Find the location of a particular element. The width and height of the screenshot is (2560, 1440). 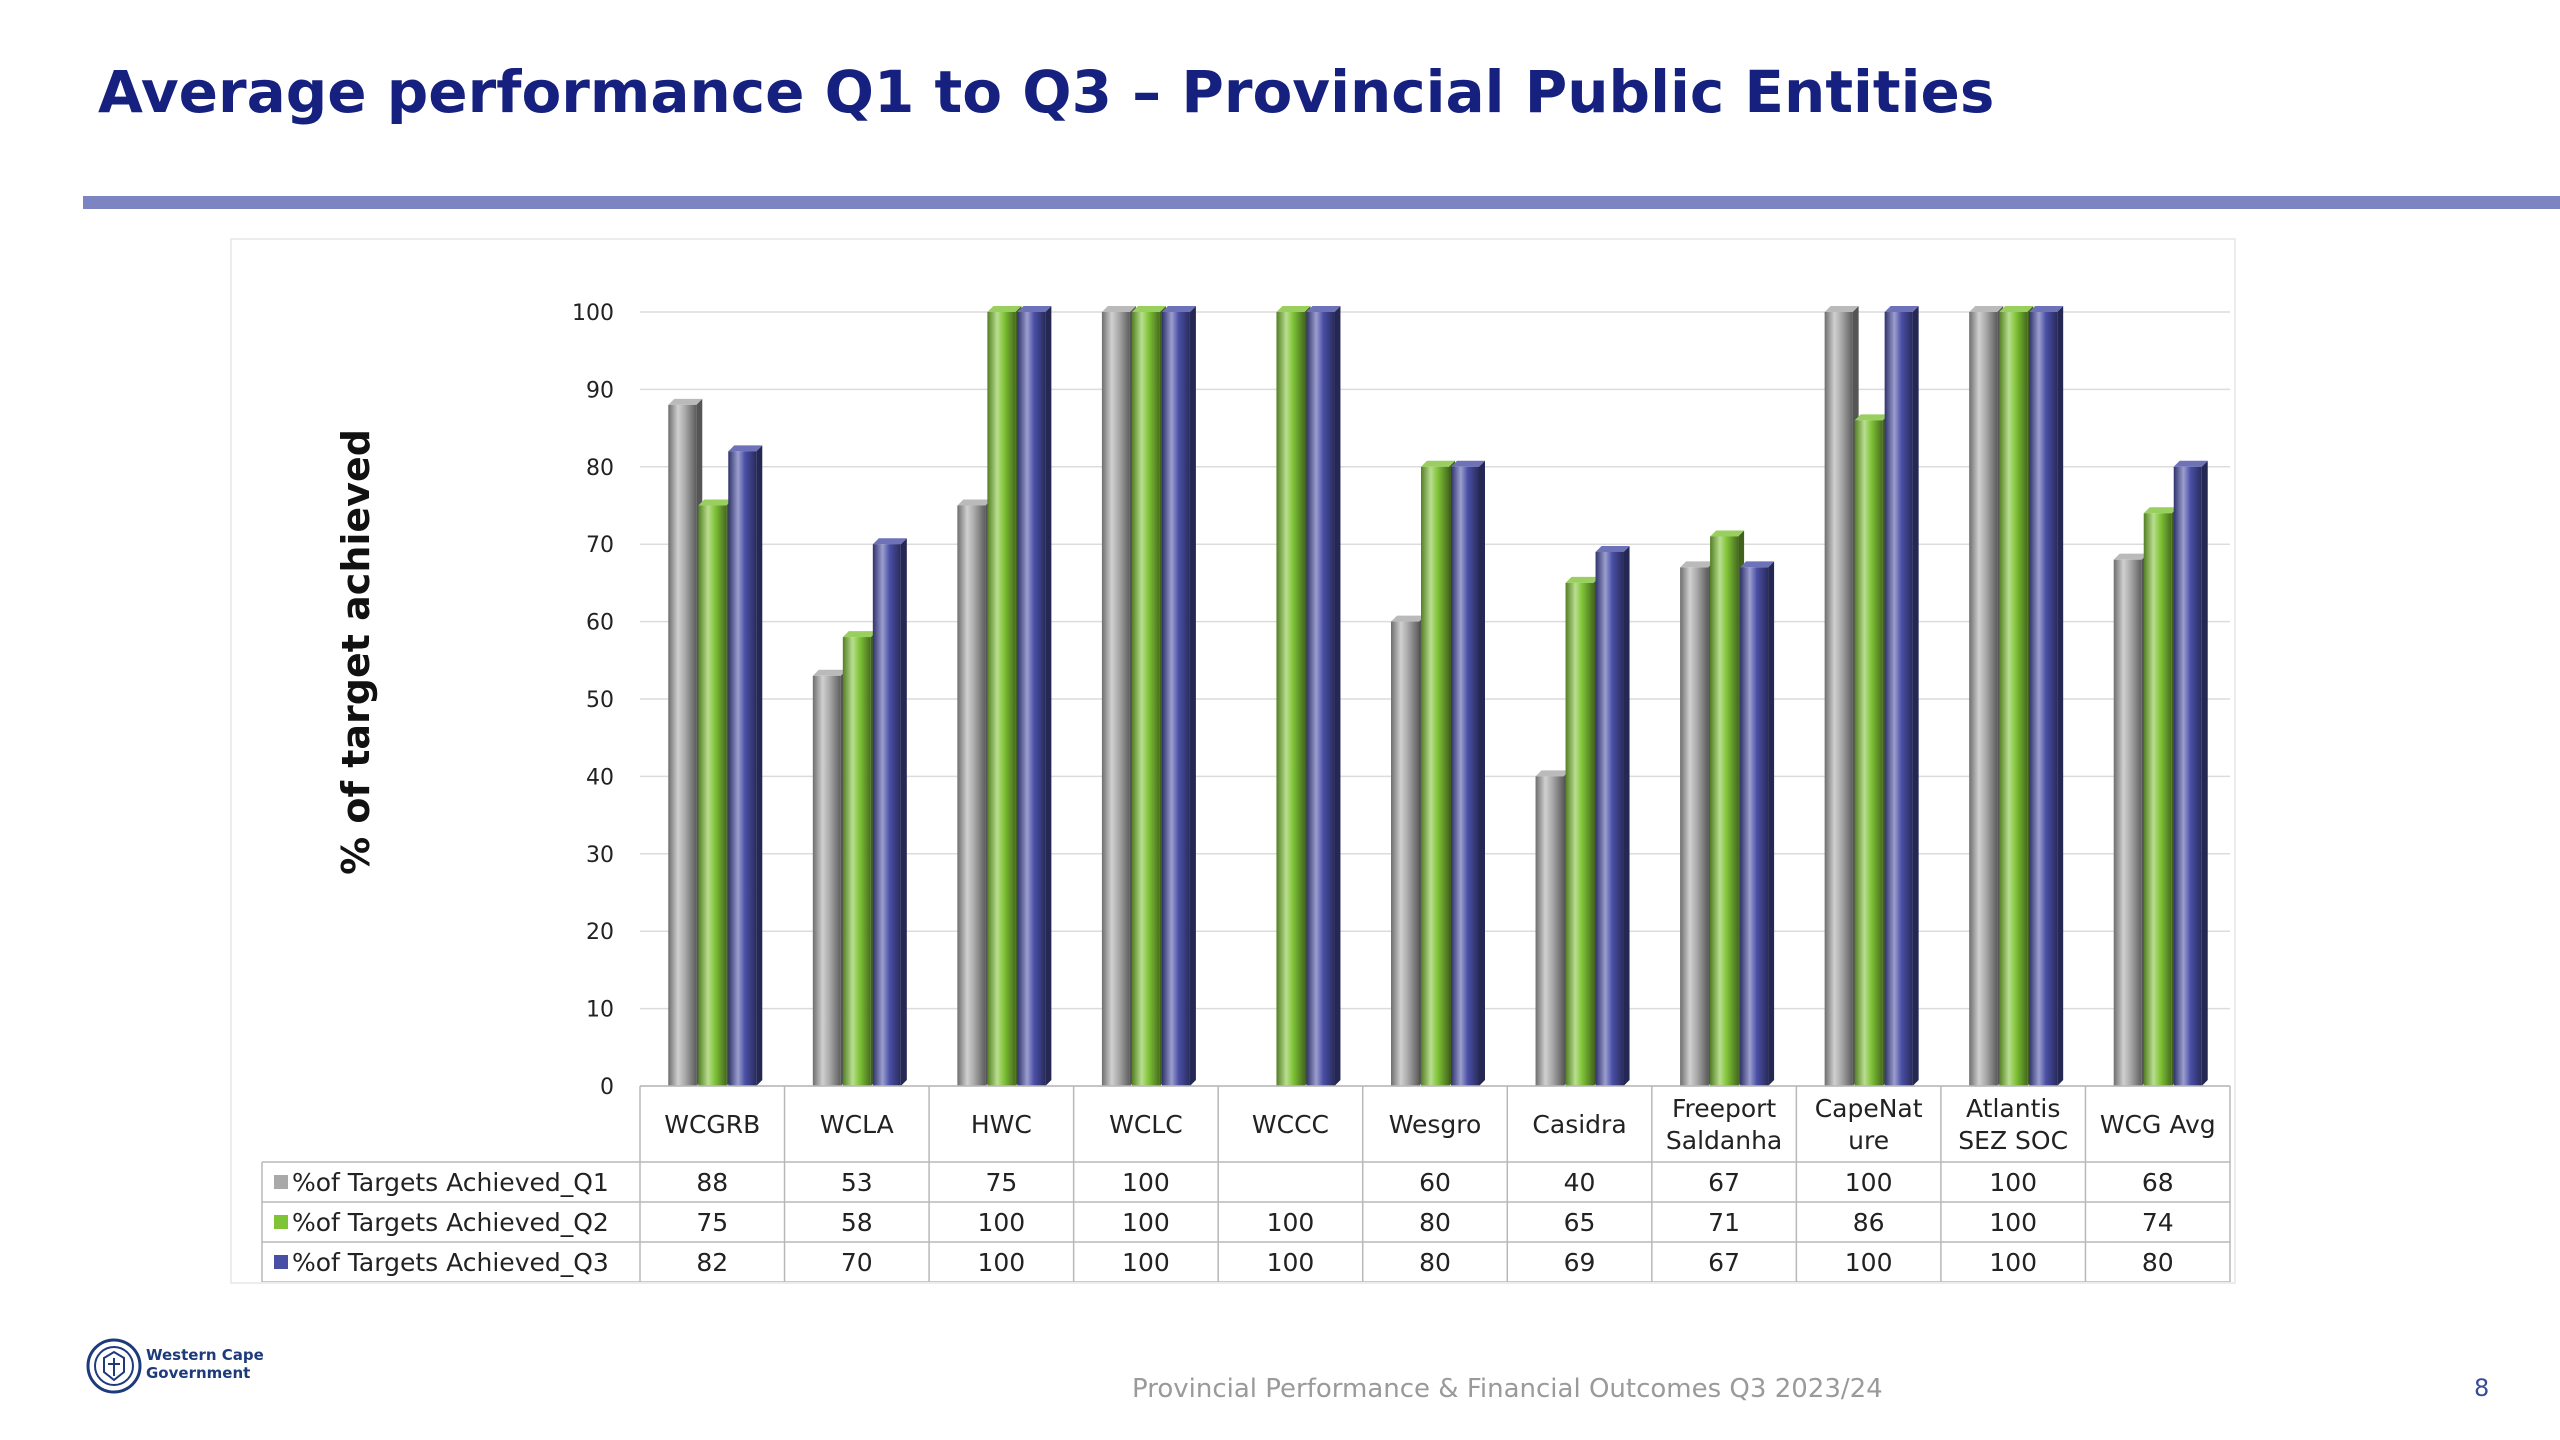

title-divider is located at coordinates (1321, 202).